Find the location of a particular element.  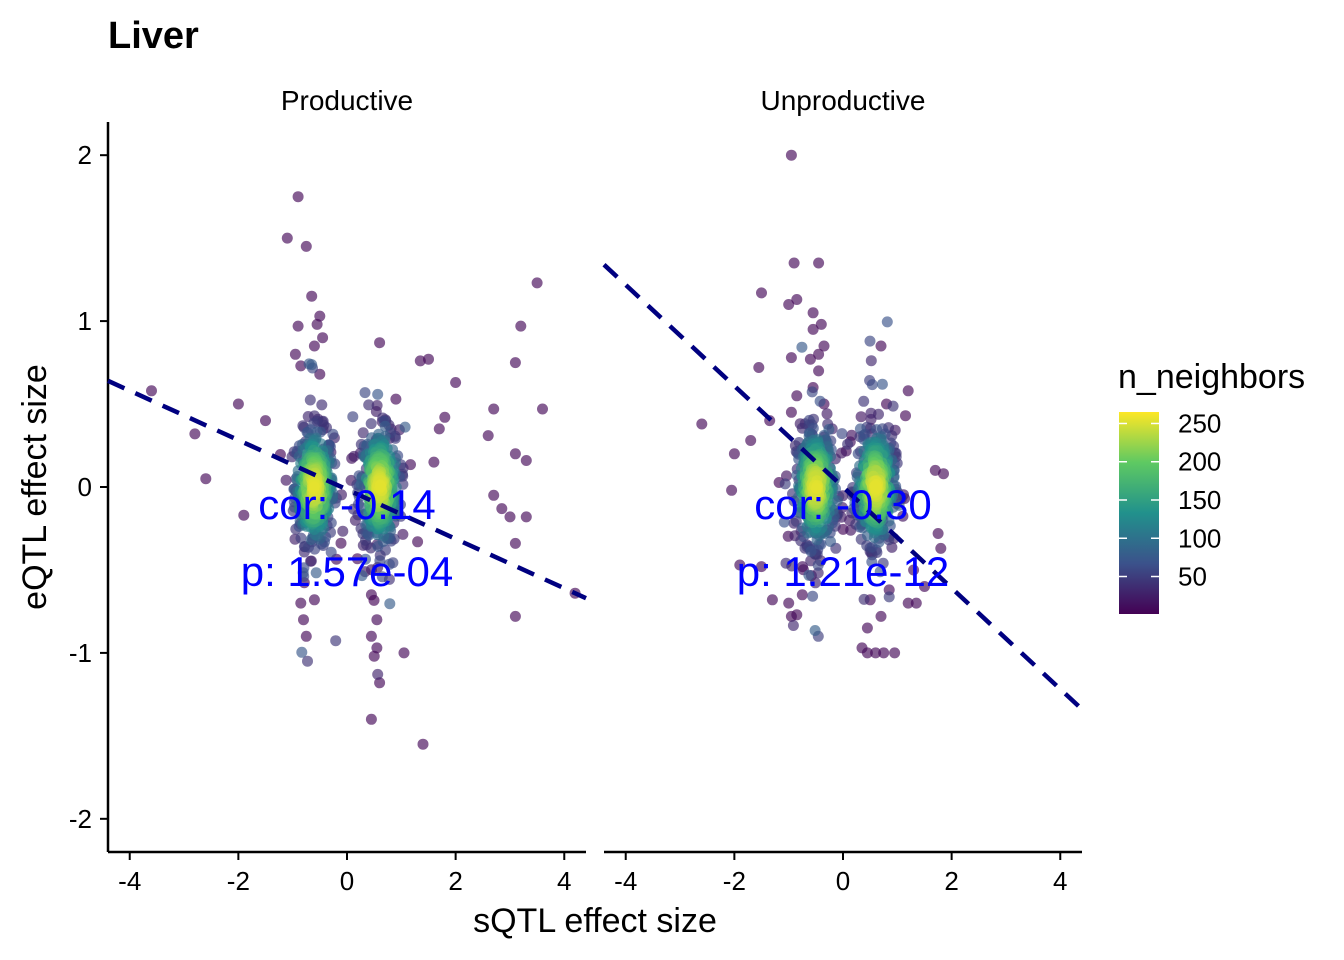

legend: n_neighbors 50 100 150 200 250 is located at coordinates (1211, 486).